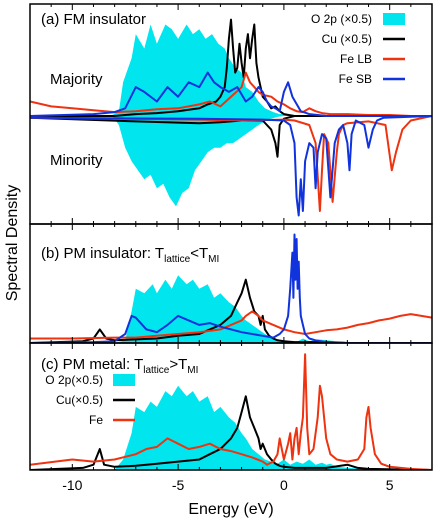 Image resolution: width=436 pixels, height=521 pixels. I want to click on legend-a-fe_lb-label: Fe LB, so click(356, 59).